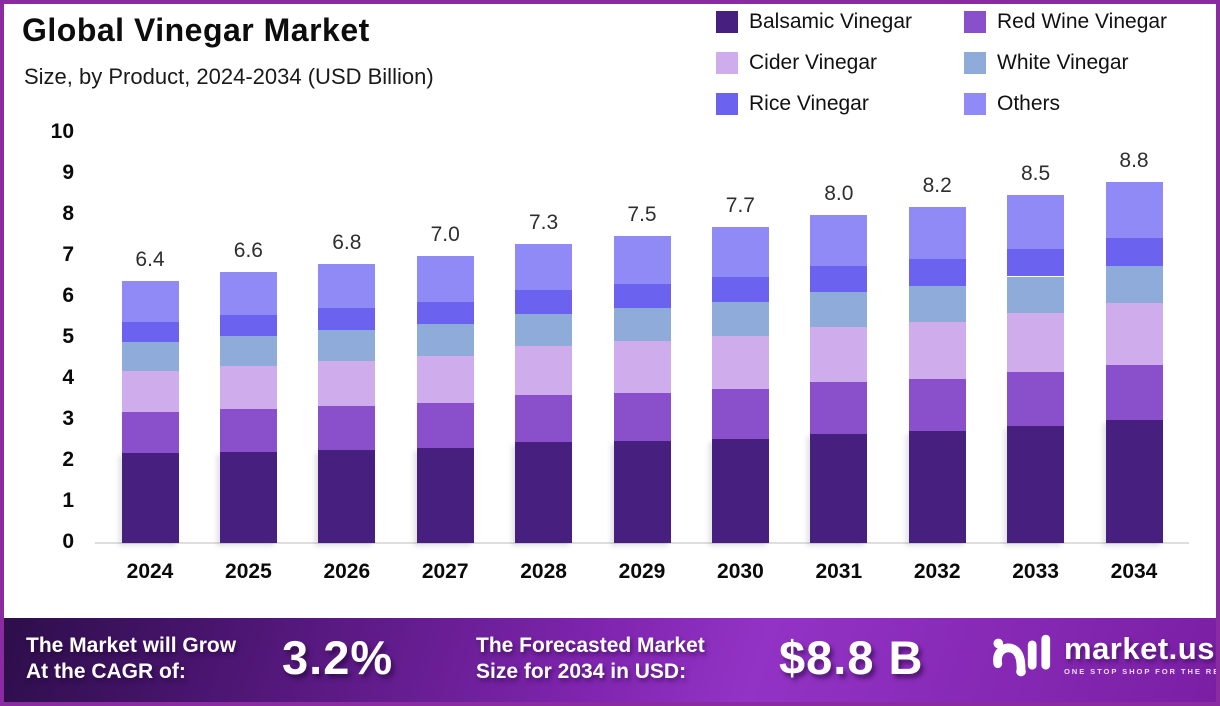 The width and height of the screenshot is (1220, 706). Describe the element at coordinates (1082, 21) in the screenshot. I see `legend-label: Red Wine Vinegar` at that location.